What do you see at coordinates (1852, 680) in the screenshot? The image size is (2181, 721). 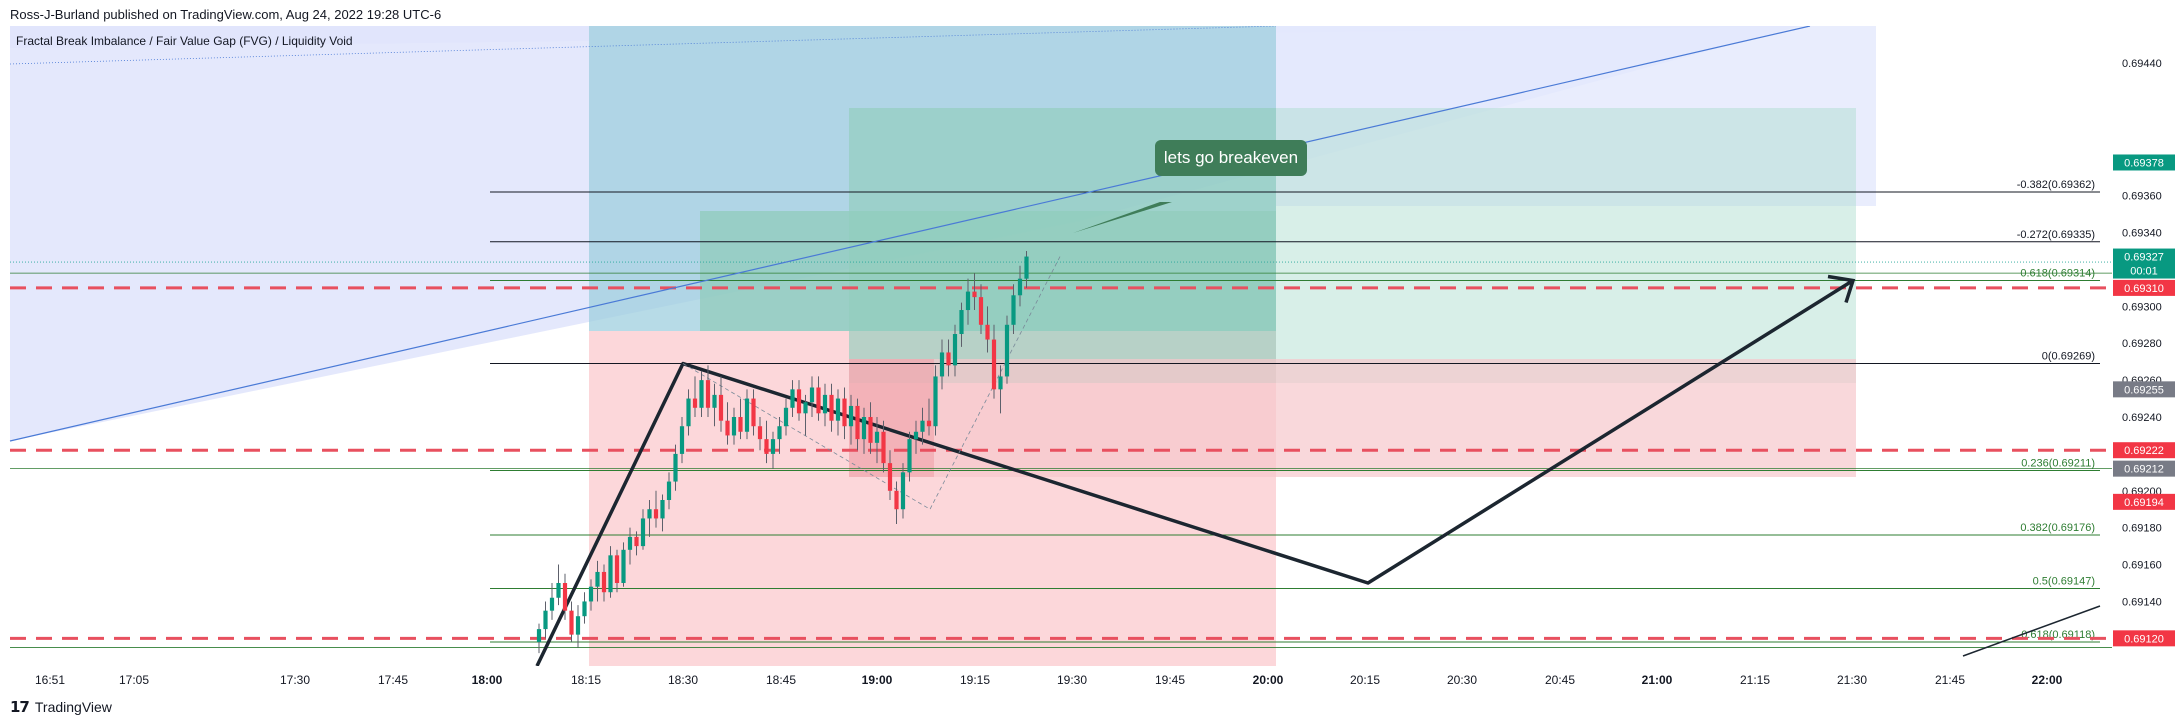 I see `time-tick-label: 21:30` at bounding box center [1852, 680].